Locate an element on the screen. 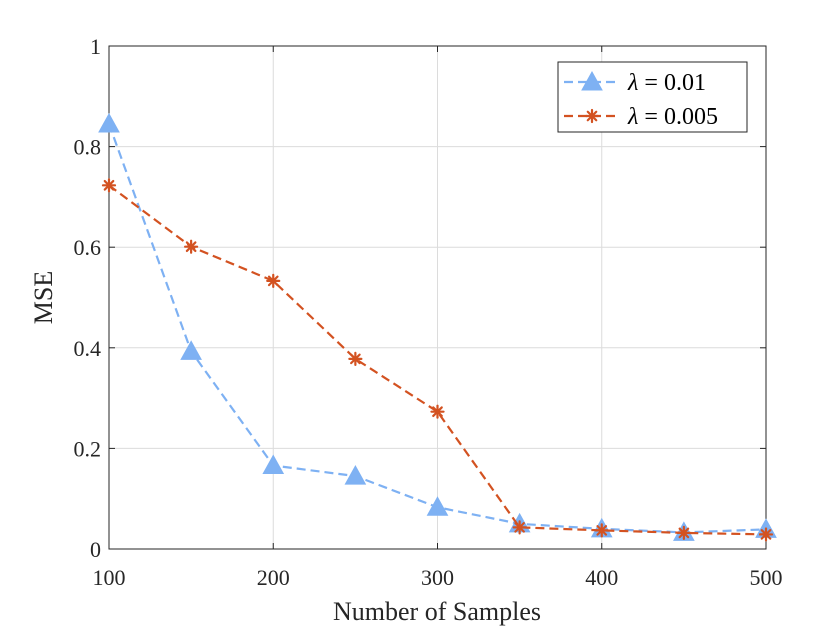 The height and width of the screenshot is (630, 840). legend-value-text: = 0.01 is located at coordinates (672, 83).